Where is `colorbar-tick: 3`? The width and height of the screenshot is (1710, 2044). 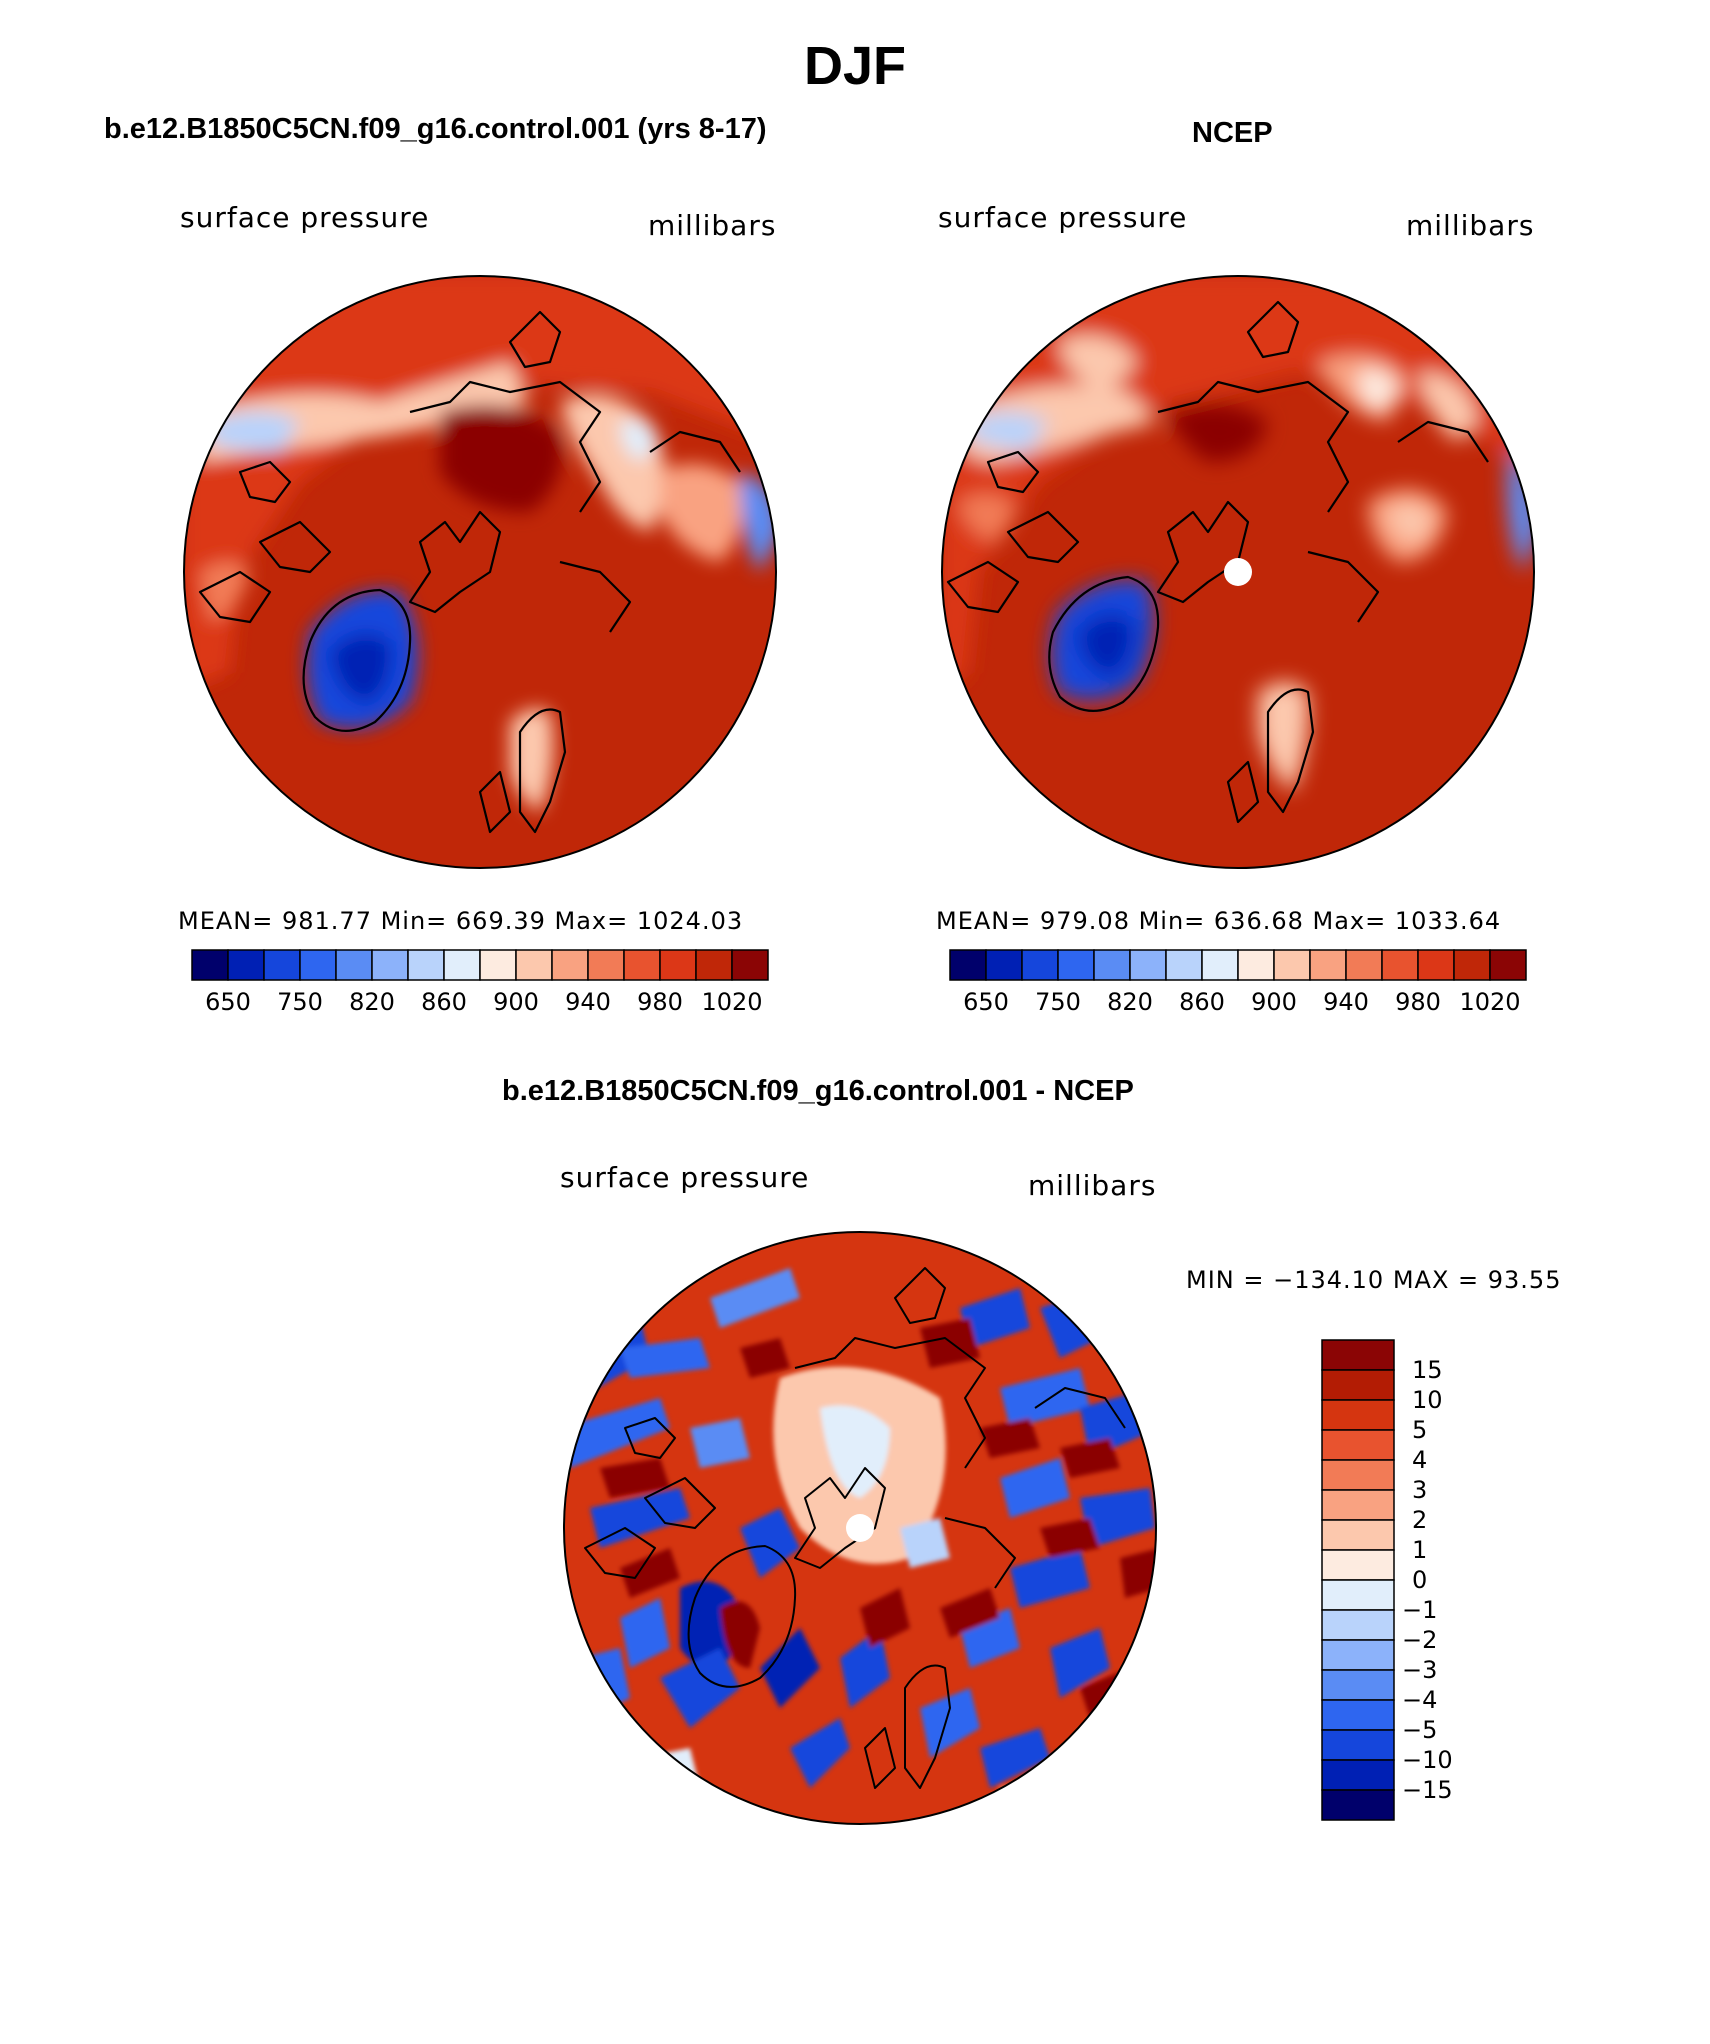
colorbar-tick: 3 is located at coordinates (1420, 1490).